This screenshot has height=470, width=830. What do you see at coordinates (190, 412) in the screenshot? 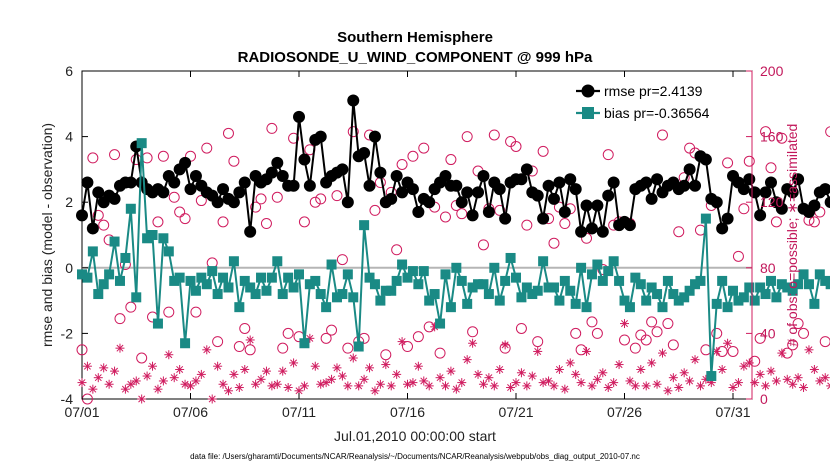
I see `x-tick-label: 07/06` at bounding box center [190, 412].